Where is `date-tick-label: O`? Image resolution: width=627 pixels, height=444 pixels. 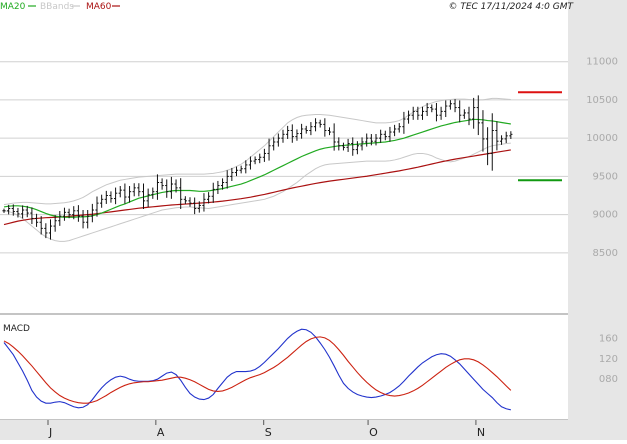
date-tick-label: O is located at coordinates (373, 432).